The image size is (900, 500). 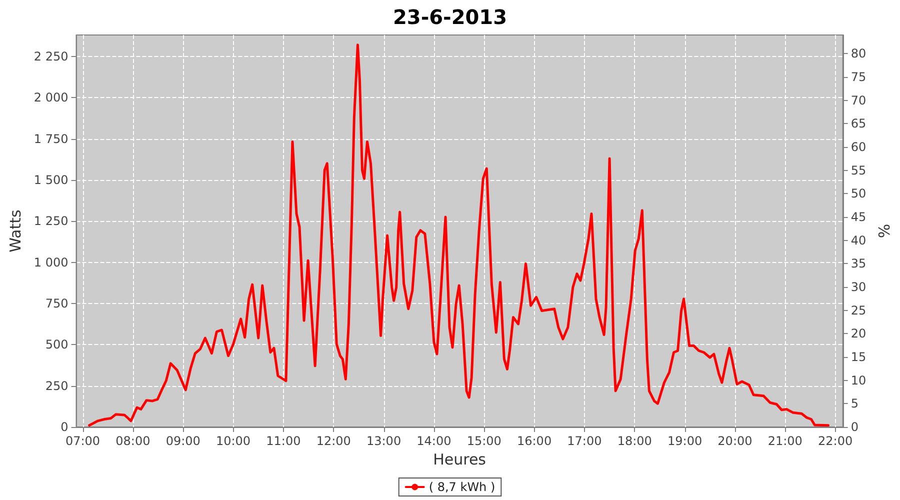 What do you see at coordinates (858, 287) in the screenshot?
I see `y2-tick-label: 30` at bounding box center [858, 287].